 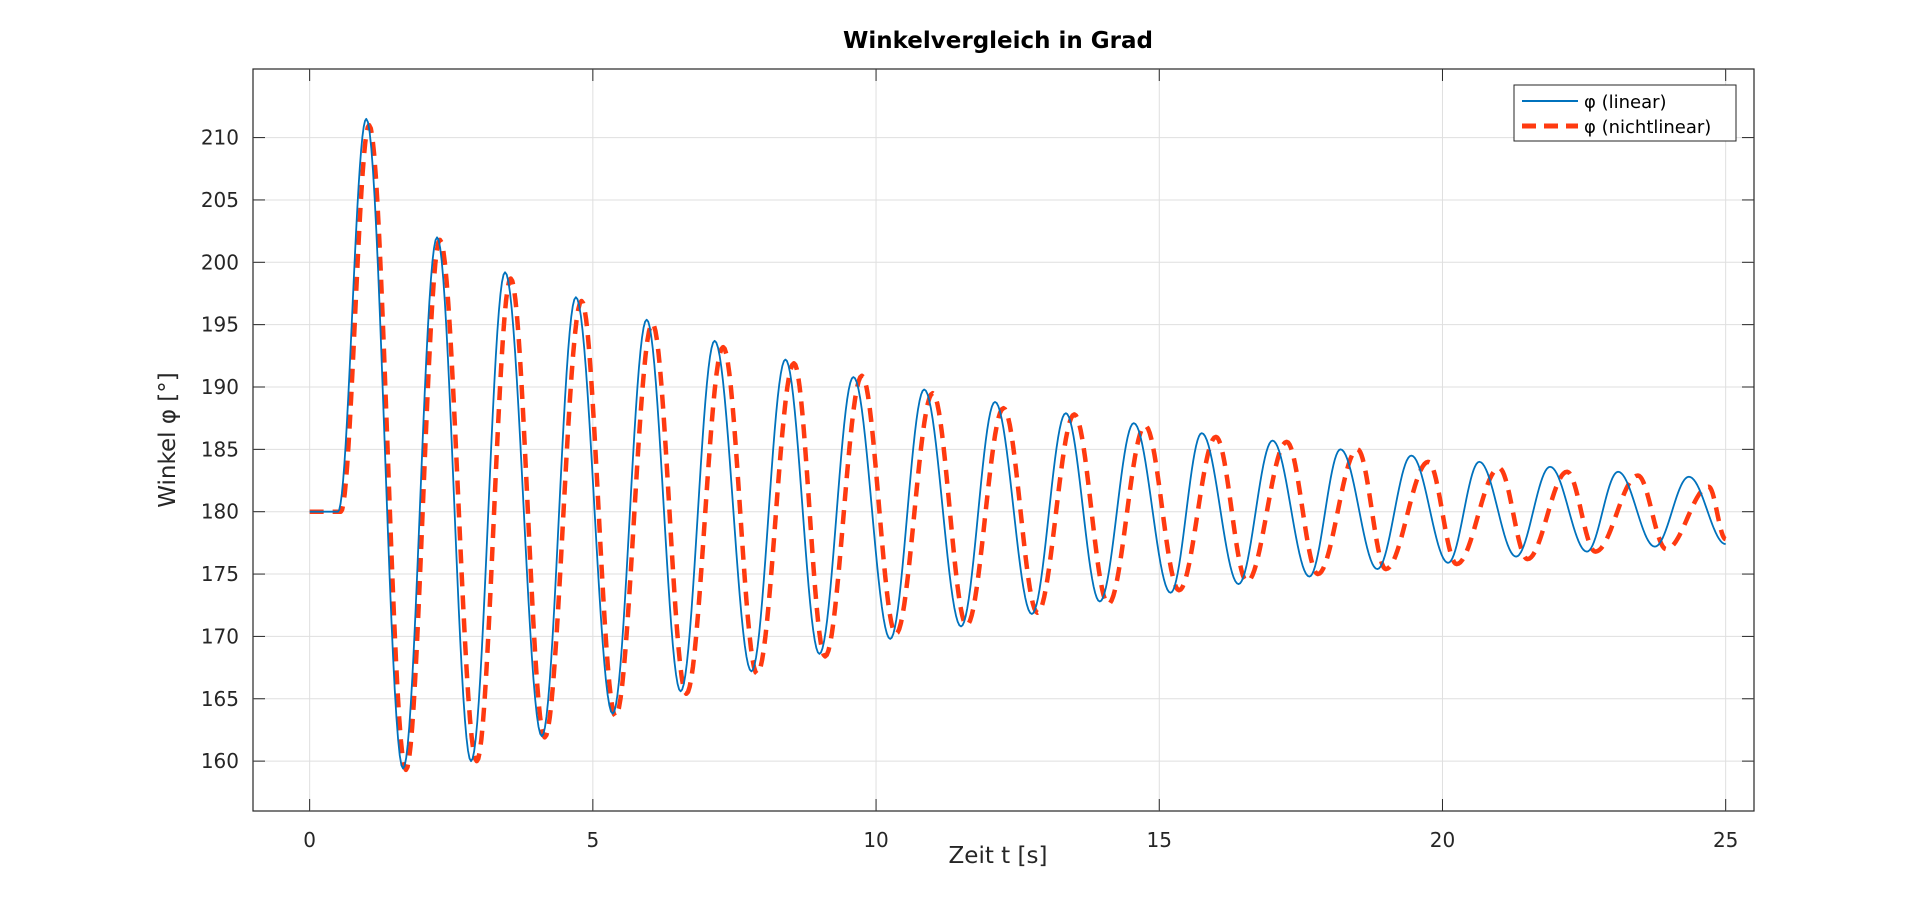 What do you see at coordinates (220, 200) in the screenshot?
I see `y-tick-label: 205` at bounding box center [220, 200].